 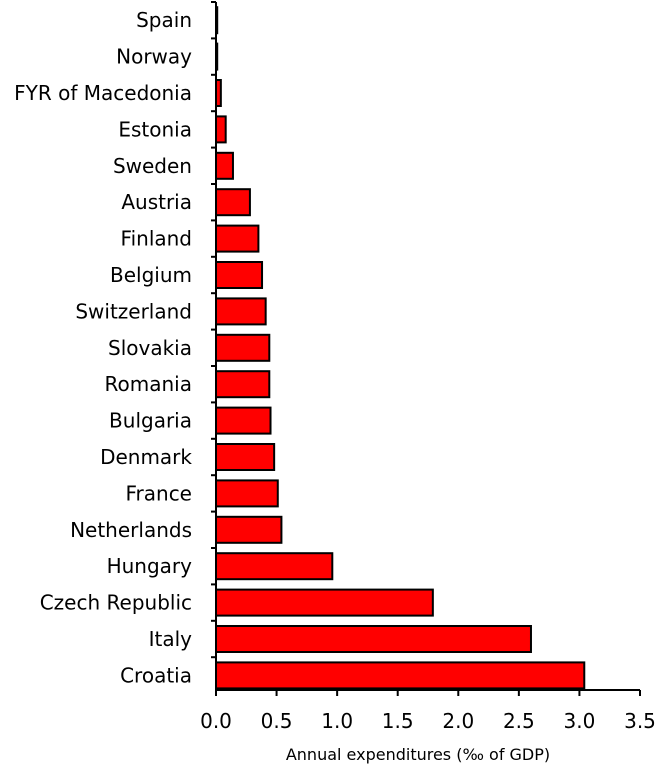 What do you see at coordinates (156, 239) in the screenshot?
I see `category-label: Finland` at bounding box center [156, 239].